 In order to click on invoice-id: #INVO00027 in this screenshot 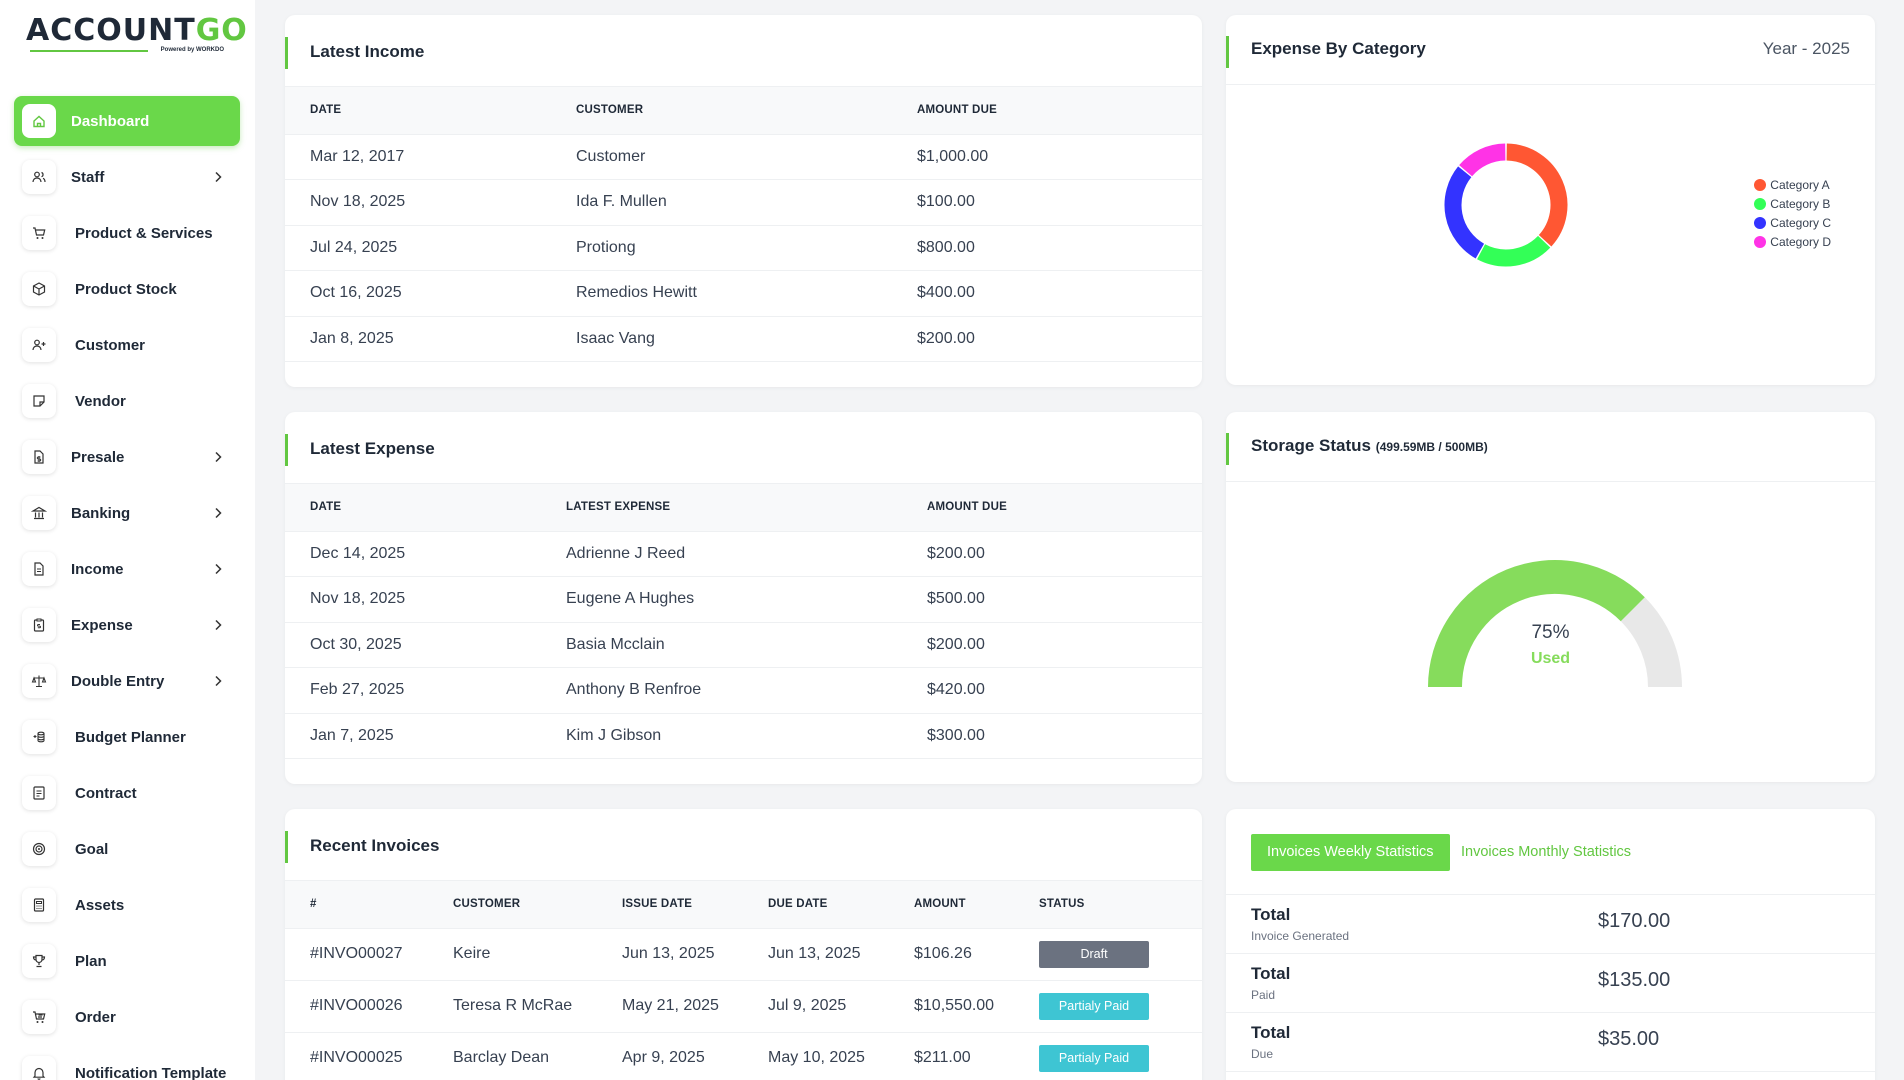, I will do `click(369, 954)`.